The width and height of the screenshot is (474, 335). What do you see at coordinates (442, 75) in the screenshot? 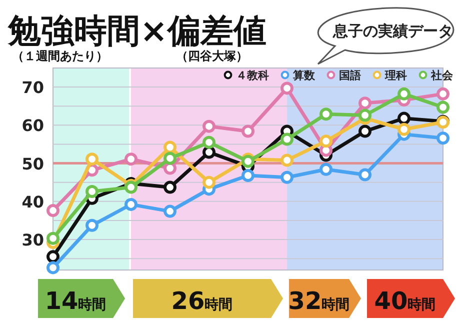
I see `legend-label: 社会` at bounding box center [442, 75].